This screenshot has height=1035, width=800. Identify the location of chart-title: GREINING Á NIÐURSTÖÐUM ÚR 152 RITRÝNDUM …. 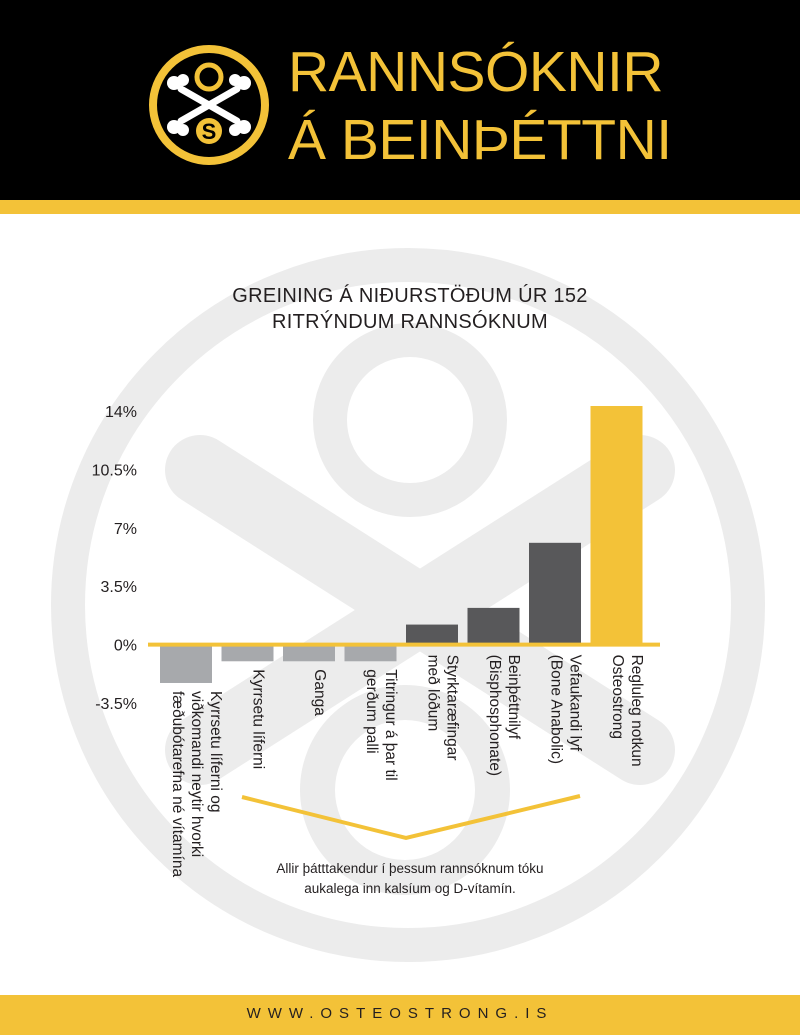
(410, 309).